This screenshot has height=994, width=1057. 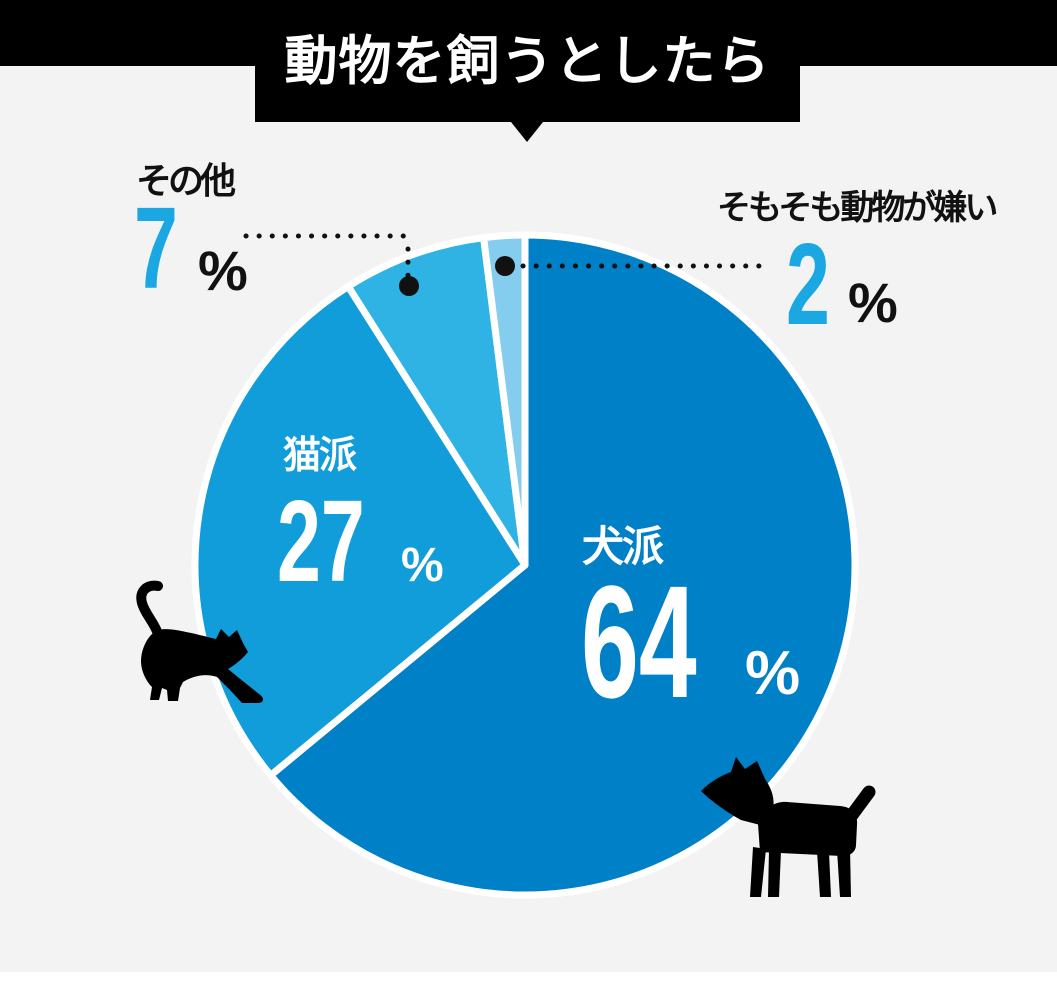 I want to click on title-banner: 動物を飼うとしたら, so click(x=527, y=61).